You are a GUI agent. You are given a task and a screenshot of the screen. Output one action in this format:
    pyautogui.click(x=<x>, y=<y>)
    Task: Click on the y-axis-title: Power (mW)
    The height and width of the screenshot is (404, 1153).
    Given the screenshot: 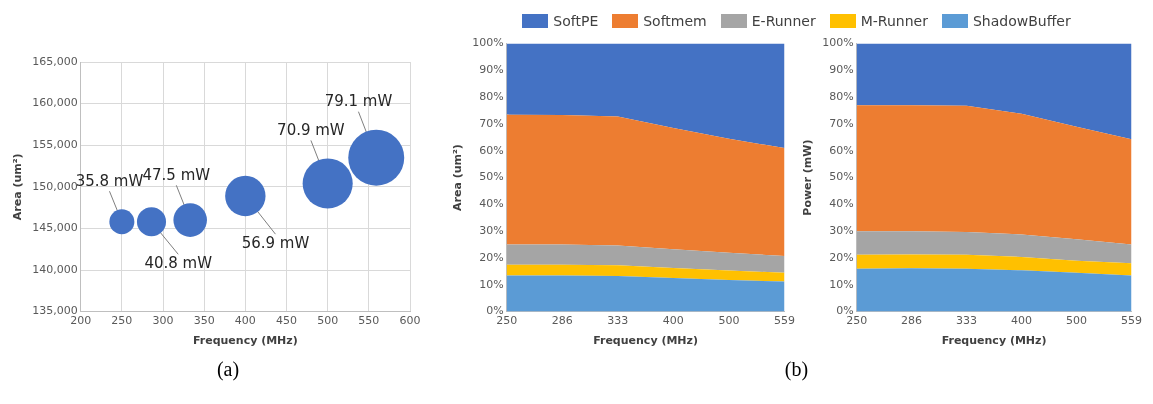 What is the action you would take?
    pyautogui.click(x=808, y=177)
    